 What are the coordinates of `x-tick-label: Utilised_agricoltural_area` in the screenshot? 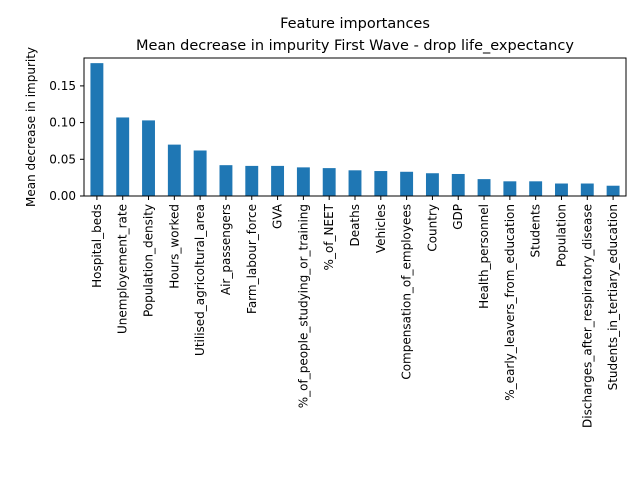 It's located at (200, 280).